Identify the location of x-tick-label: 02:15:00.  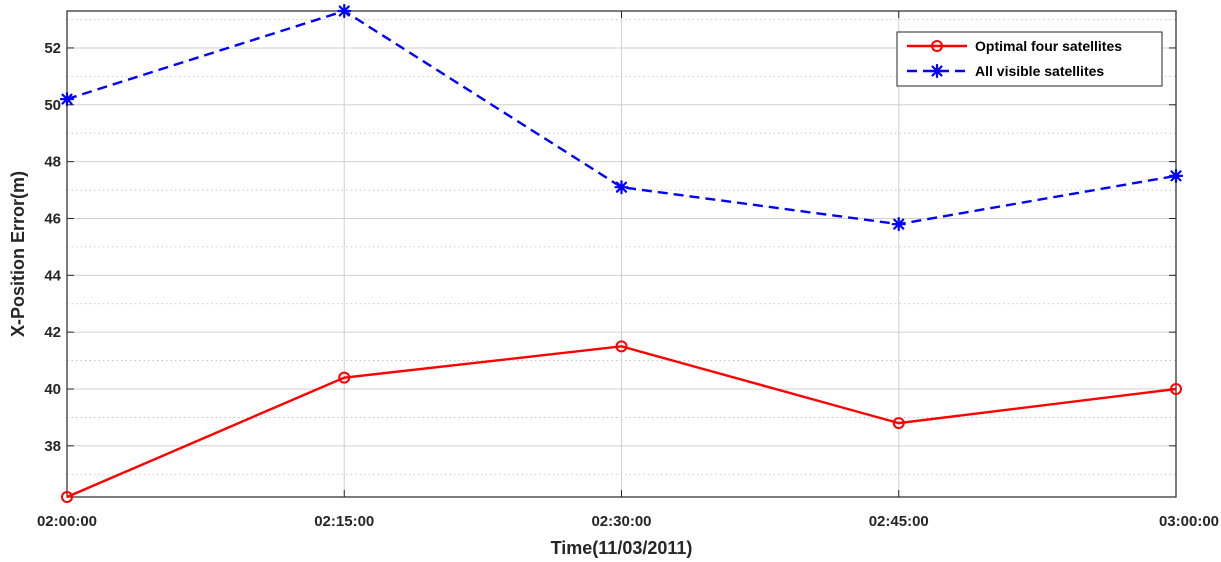
(344, 521).